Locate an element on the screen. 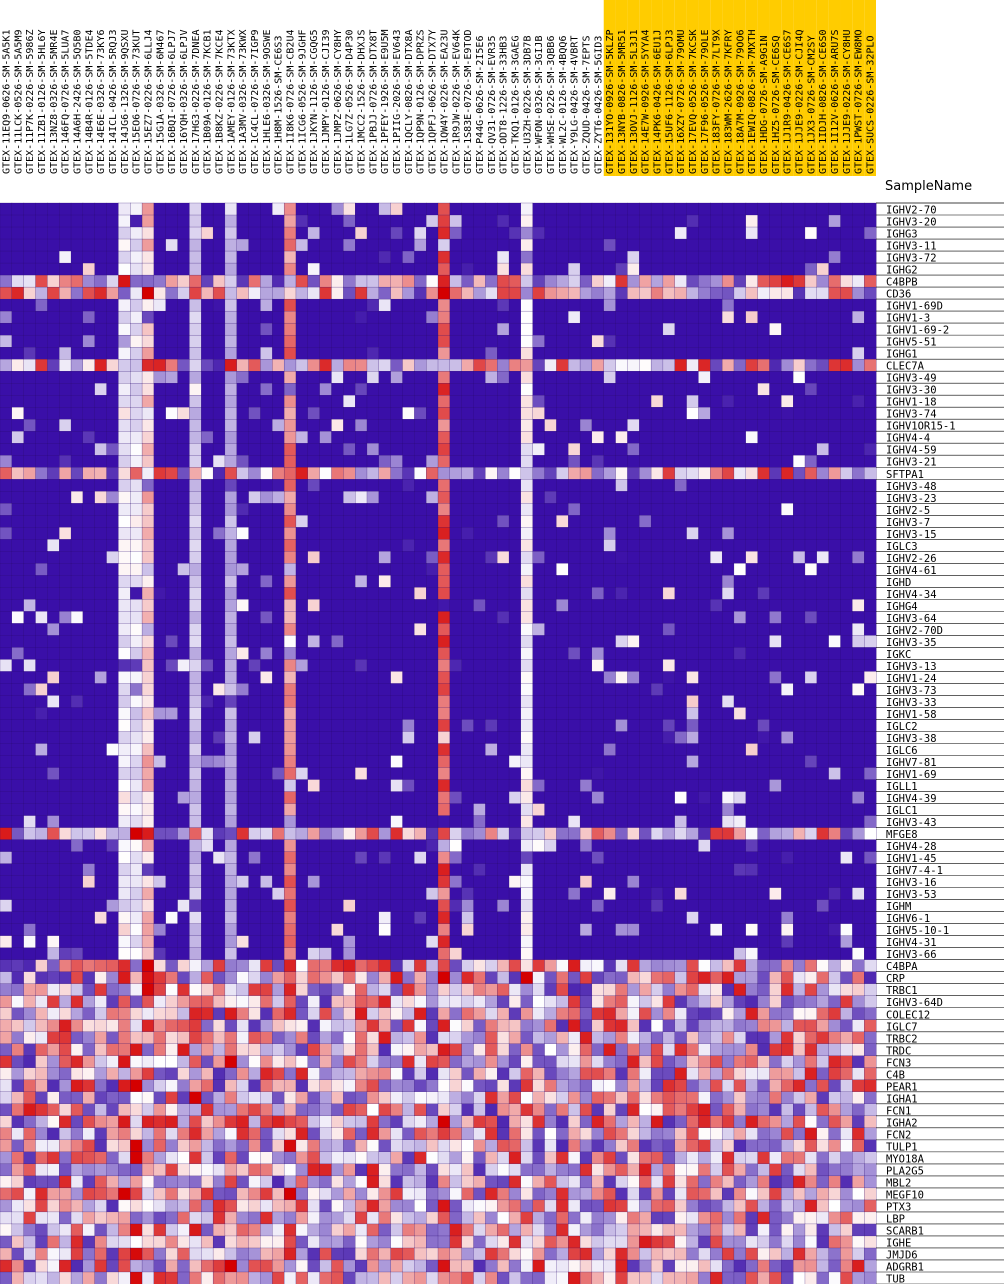 This screenshot has height=1284, width=1004. sample-group-highlight is located at coordinates (621, 88).